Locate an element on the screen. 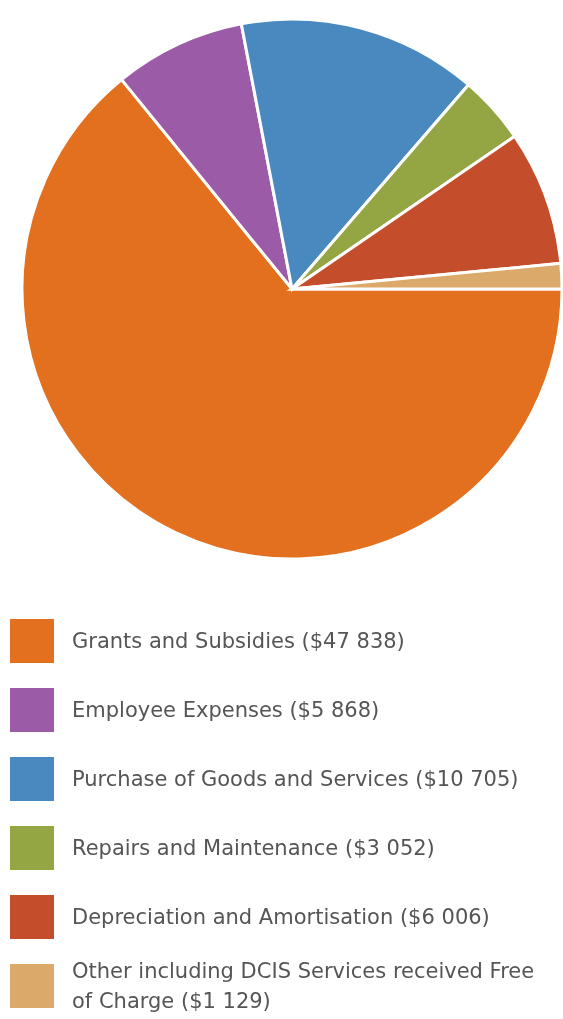 The image size is (563, 1019). legend-label: Purchase of Goods and Services ($10 705) is located at coordinates (296, 779).